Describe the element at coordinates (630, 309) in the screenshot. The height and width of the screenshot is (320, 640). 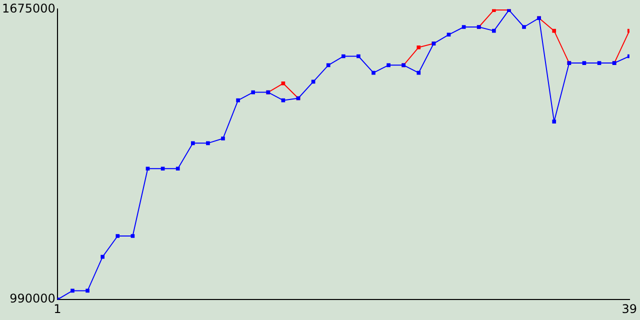
I see `x-tick-label: 39` at that location.